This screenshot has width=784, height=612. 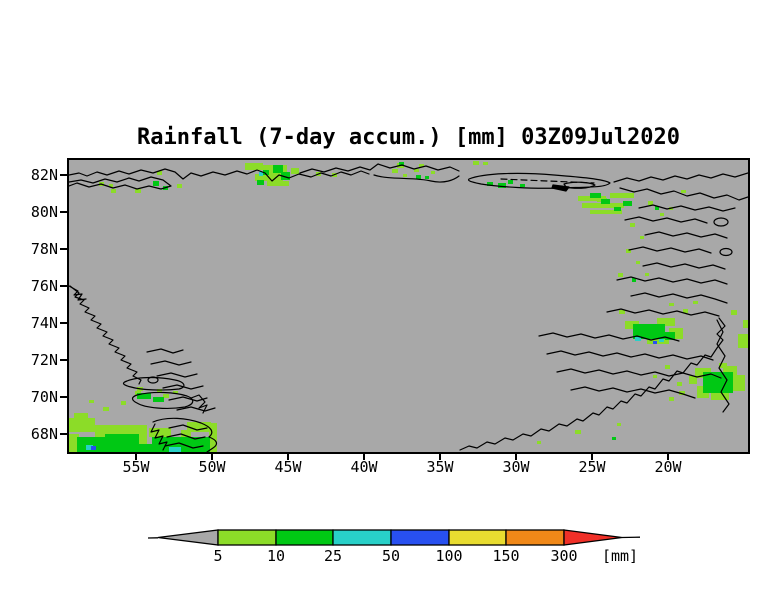 What do you see at coordinates (374, 395) in the screenshot?
I see `rain-shading-50-100mm` at bounding box center [374, 395].